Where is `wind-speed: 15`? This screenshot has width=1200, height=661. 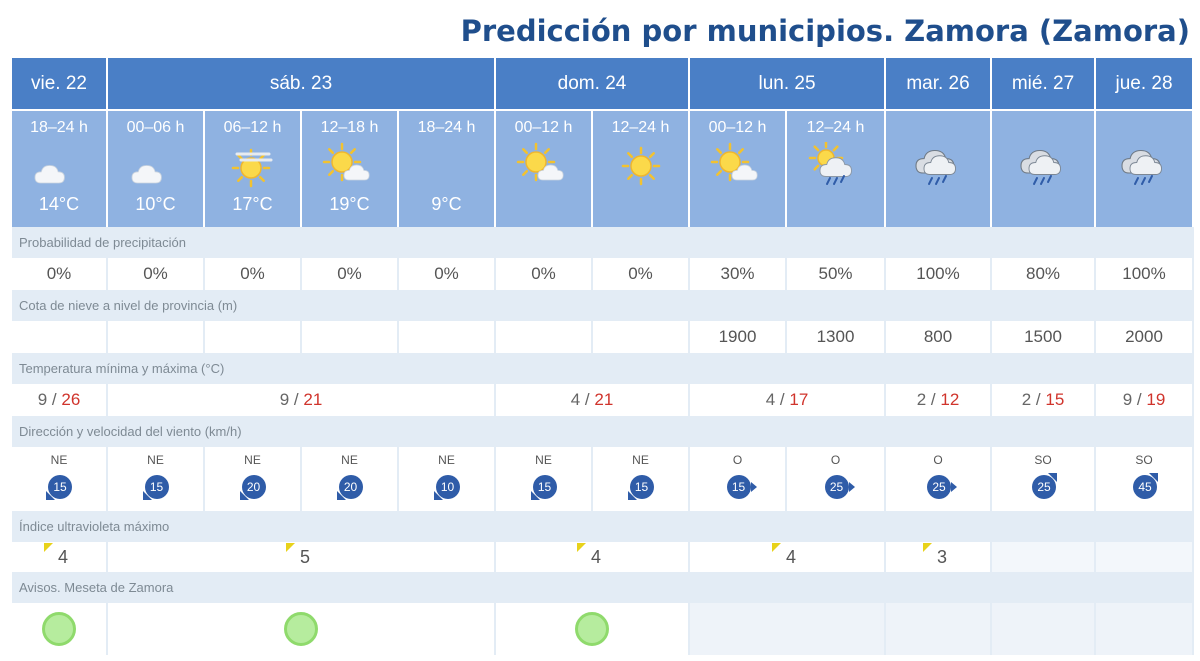
wind-speed: 15 is located at coordinates (738, 487).